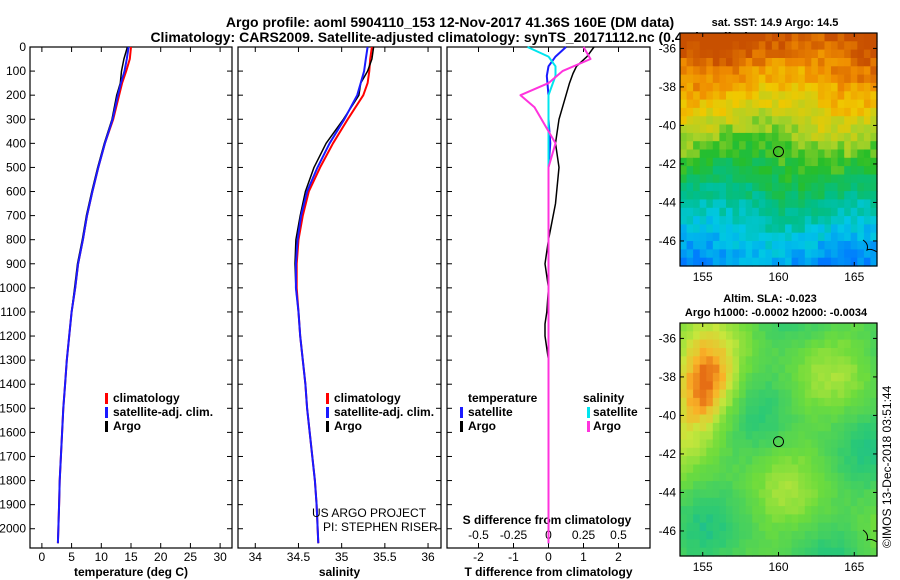 The image size is (900, 580). Describe the element at coordinates (16, 167) in the screenshot. I see `y-tick-label: 500` at that location.